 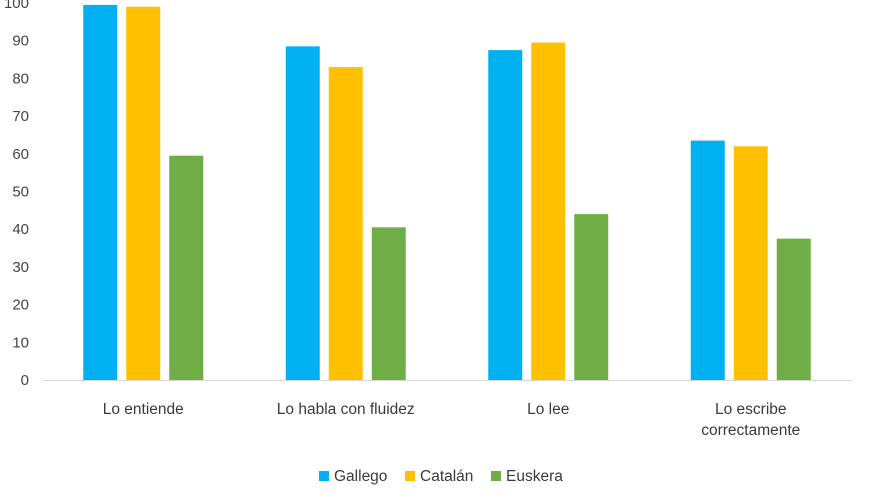 What do you see at coordinates (20, 267) in the screenshot?
I see `y-tick-label: 30` at bounding box center [20, 267].